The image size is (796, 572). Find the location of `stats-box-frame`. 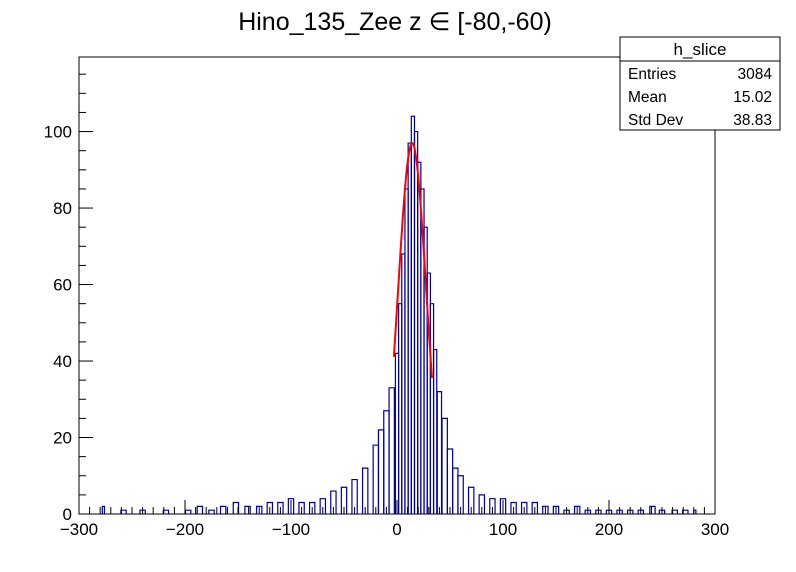

stats-box-frame is located at coordinates (700, 83).